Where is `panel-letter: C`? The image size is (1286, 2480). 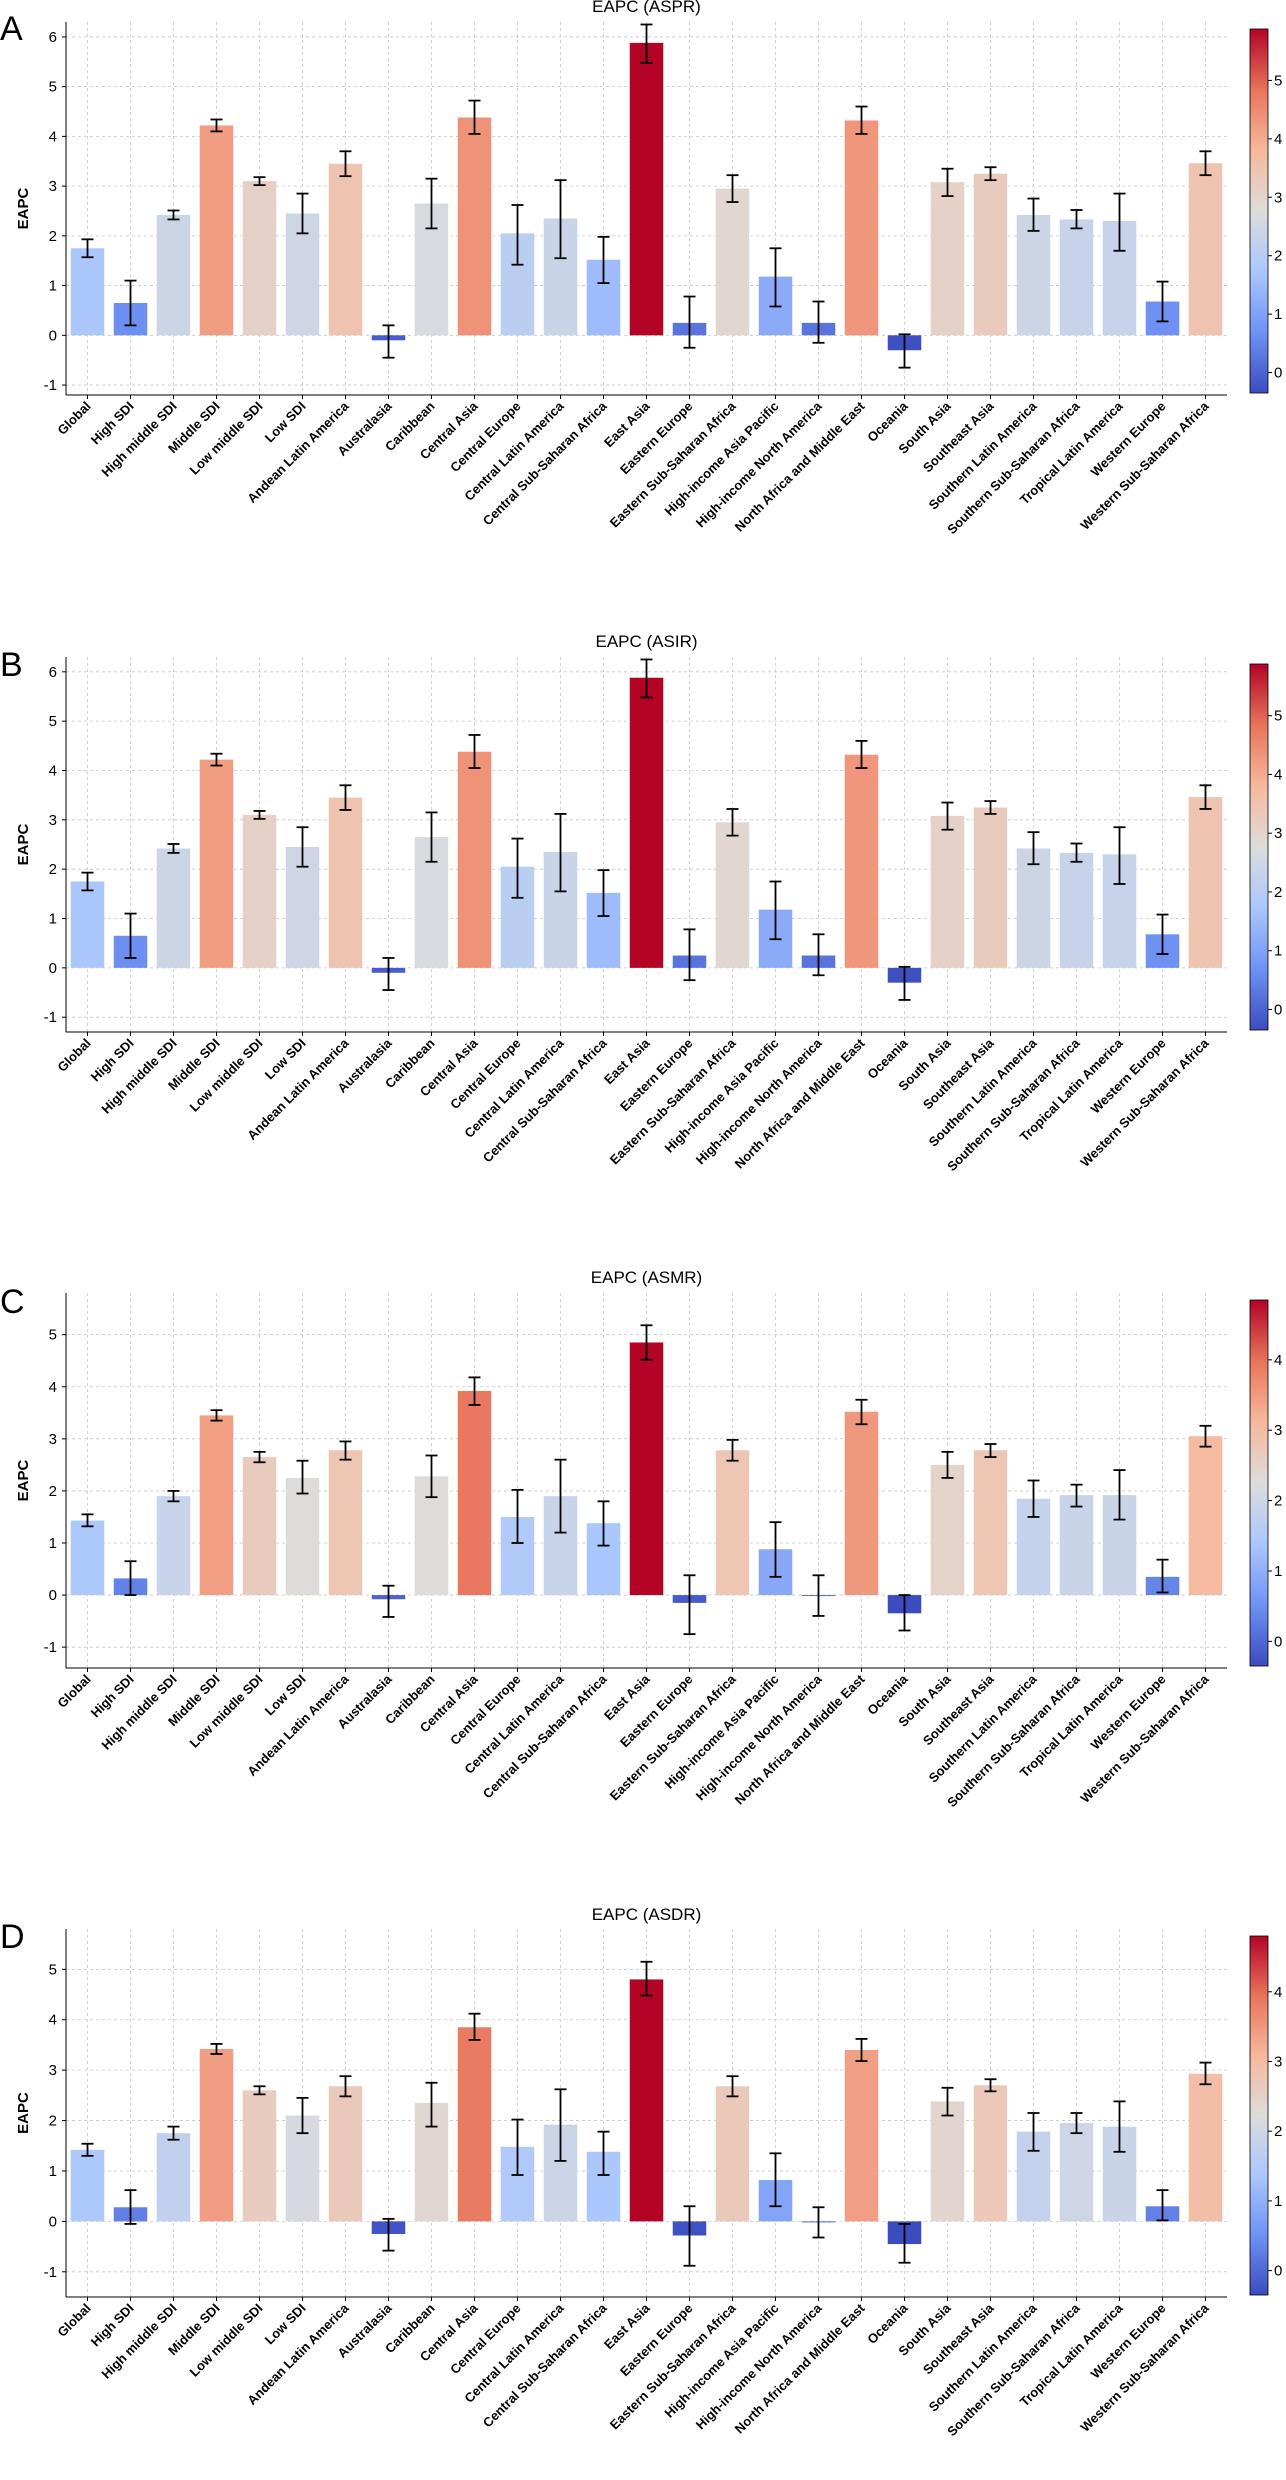
panel-letter: C is located at coordinates (12, 1302).